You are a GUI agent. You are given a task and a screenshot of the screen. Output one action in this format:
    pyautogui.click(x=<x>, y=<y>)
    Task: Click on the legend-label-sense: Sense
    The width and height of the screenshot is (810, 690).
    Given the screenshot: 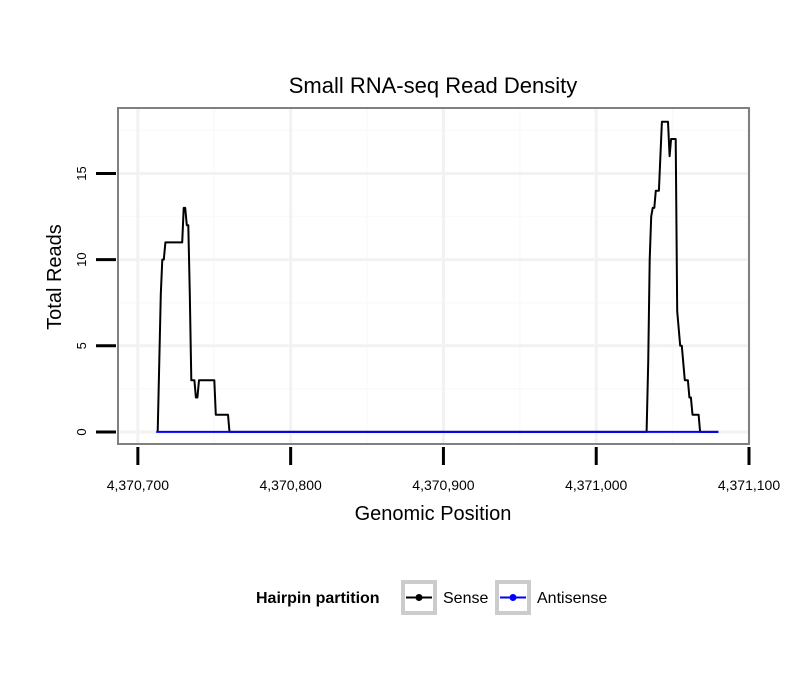 What is the action you would take?
    pyautogui.click(x=465, y=598)
    